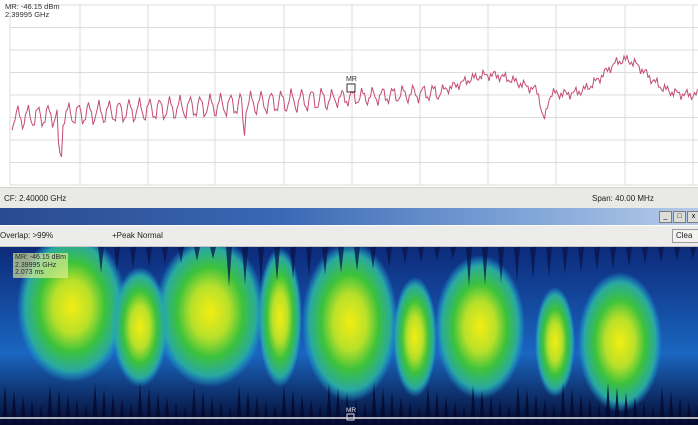 The image size is (698, 425). What do you see at coordinates (685, 236) in the screenshot?
I see `clear-button: Clea` at bounding box center [685, 236].